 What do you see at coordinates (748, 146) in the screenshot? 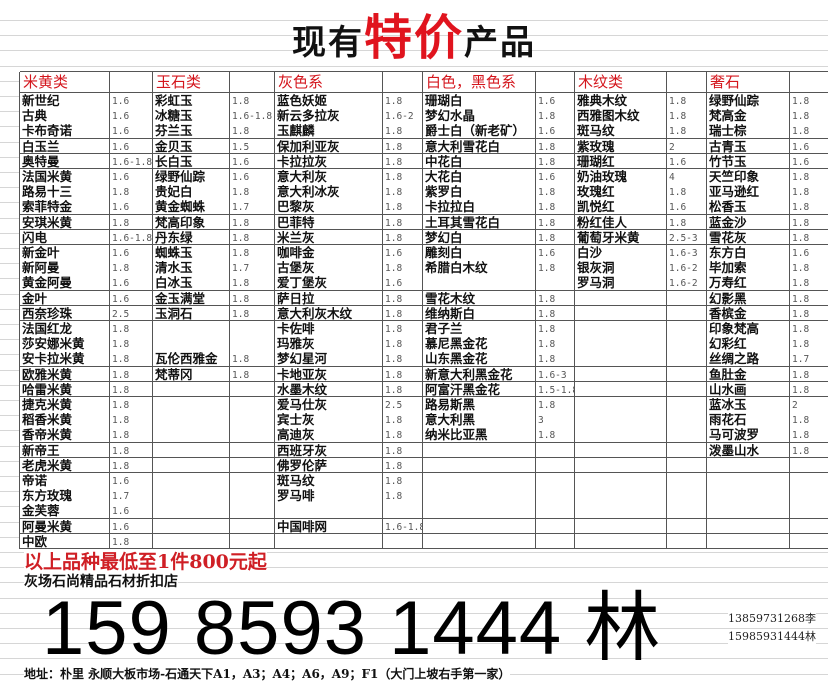
I see `product-name: 古青玉` at bounding box center [748, 146].